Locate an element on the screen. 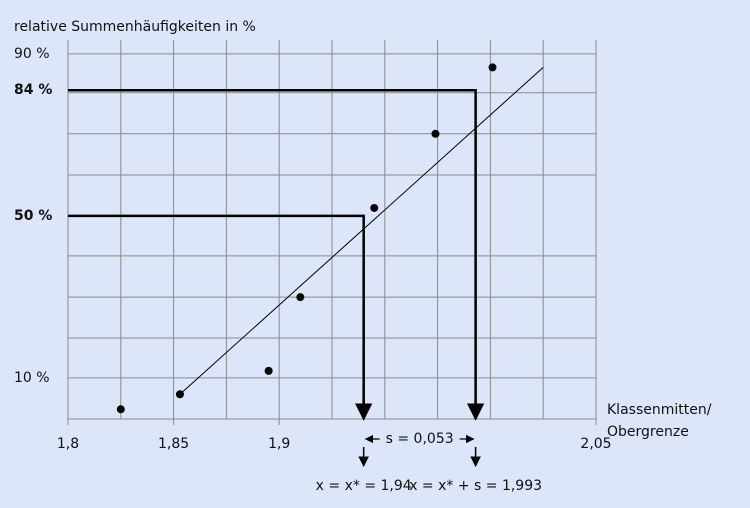 The height and width of the screenshot is (508, 750). guide-label: x = x* + s = 1,993 is located at coordinates (475, 486).